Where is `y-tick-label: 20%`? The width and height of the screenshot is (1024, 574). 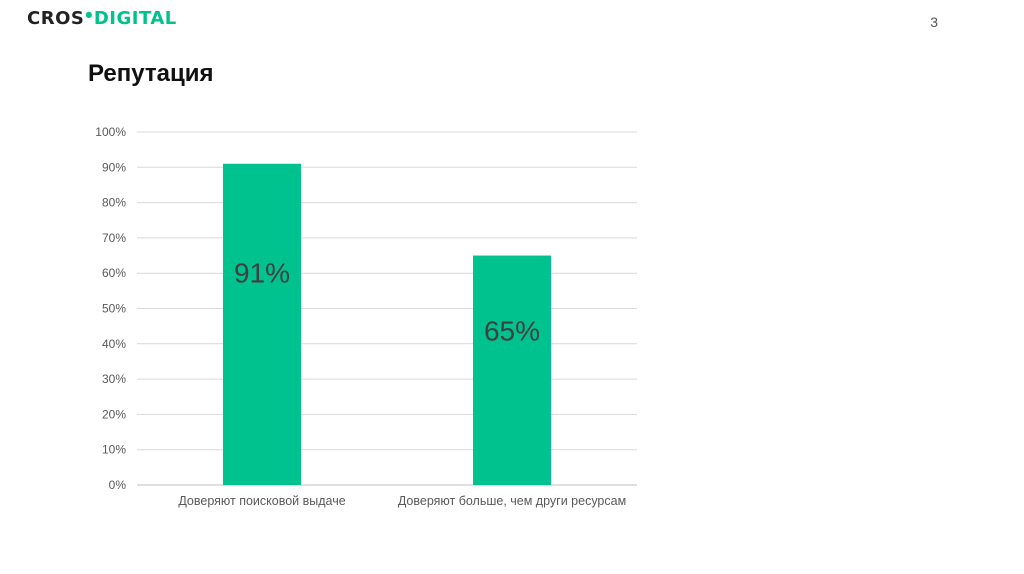
y-tick-label: 20% is located at coordinates (114, 414).